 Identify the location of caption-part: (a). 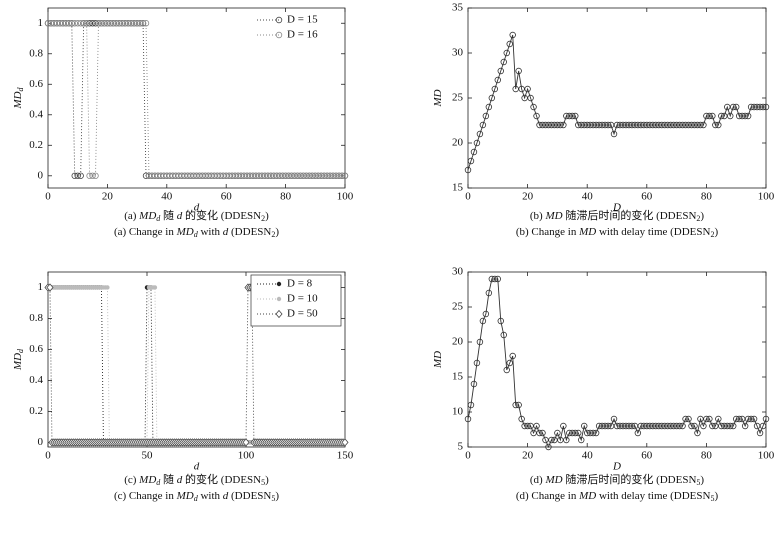
(131, 216).